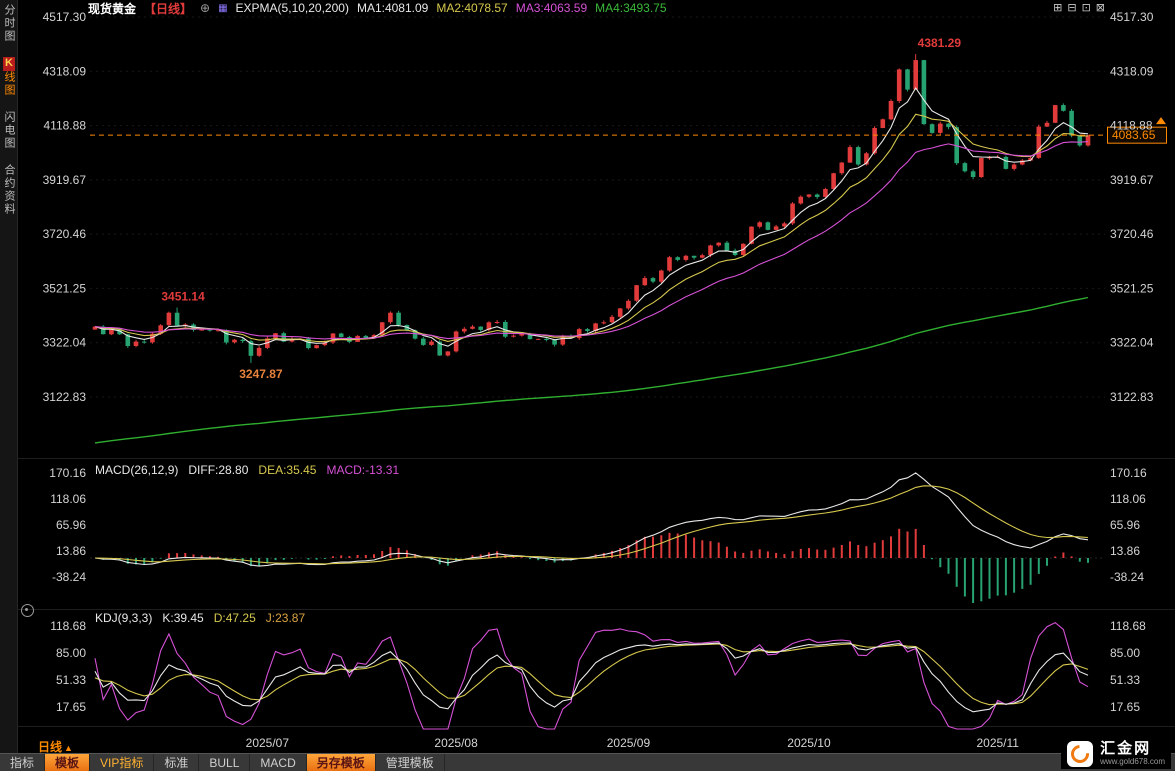 The image size is (1175, 771). Describe the element at coordinates (218, 470) in the screenshot. I see `macd-diff-value: DIFF:28.80` at that location.